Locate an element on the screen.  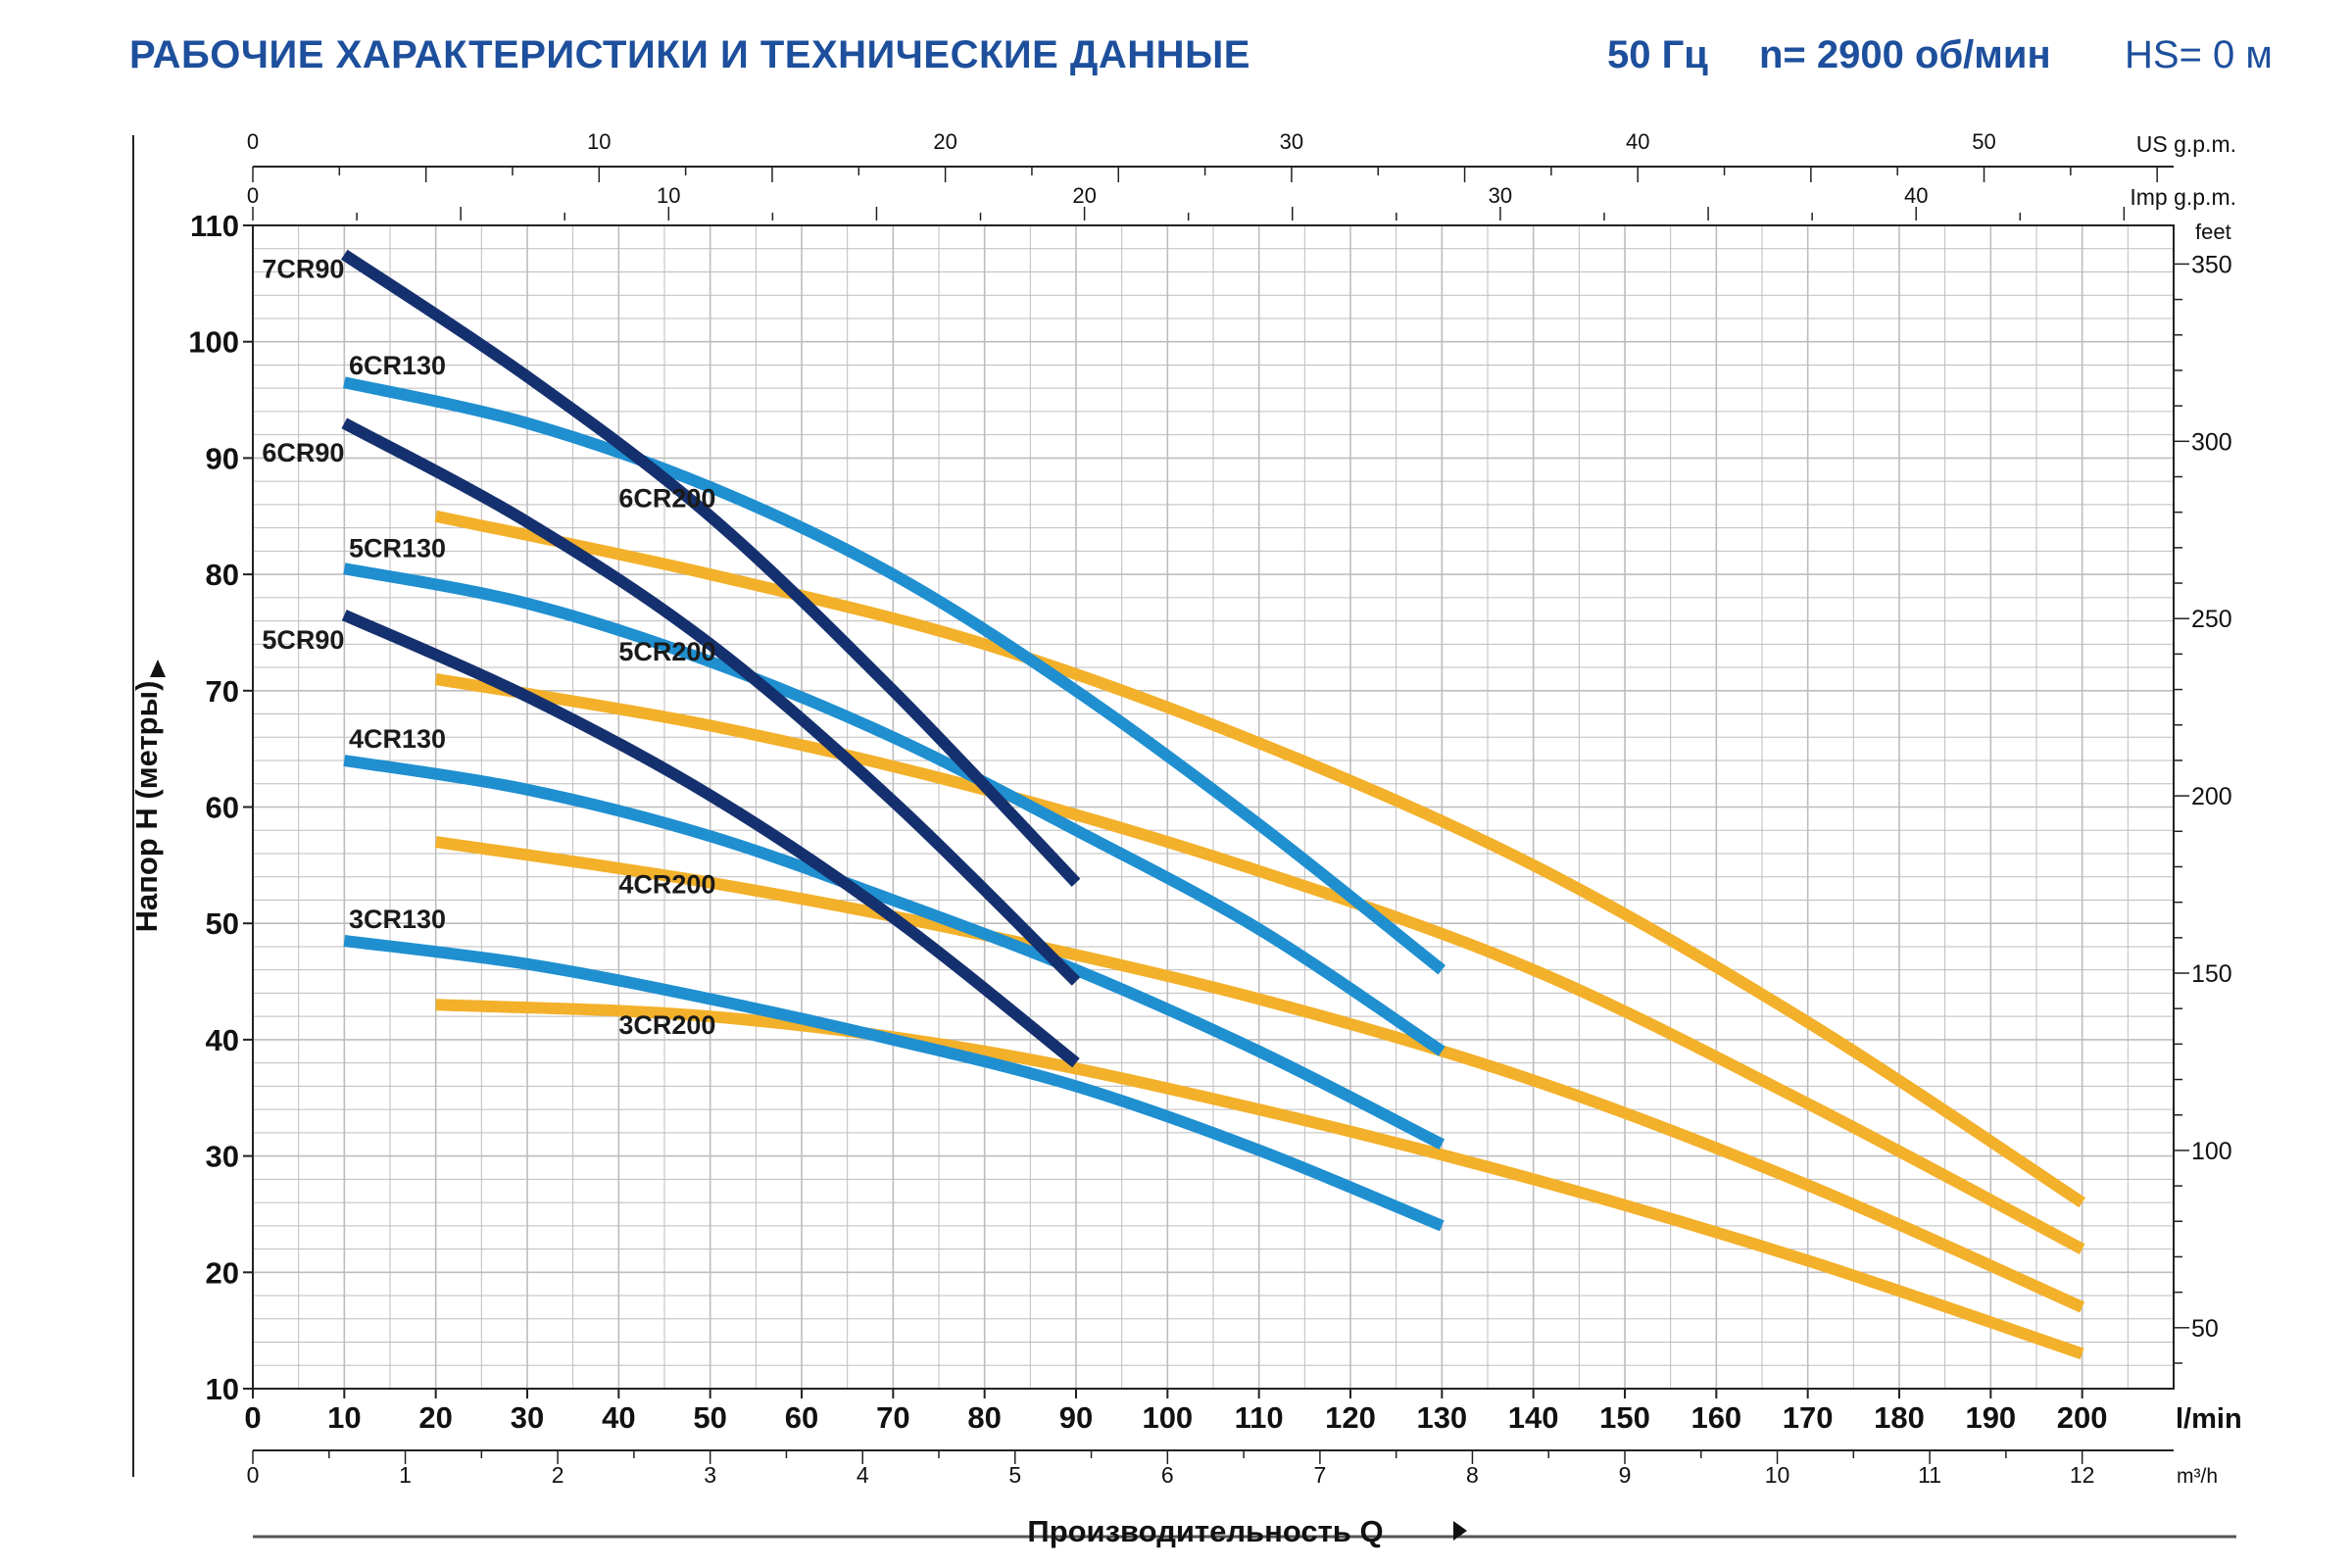
curve-label-4cr130: 4CR130 is located at coordinates (397, 739).